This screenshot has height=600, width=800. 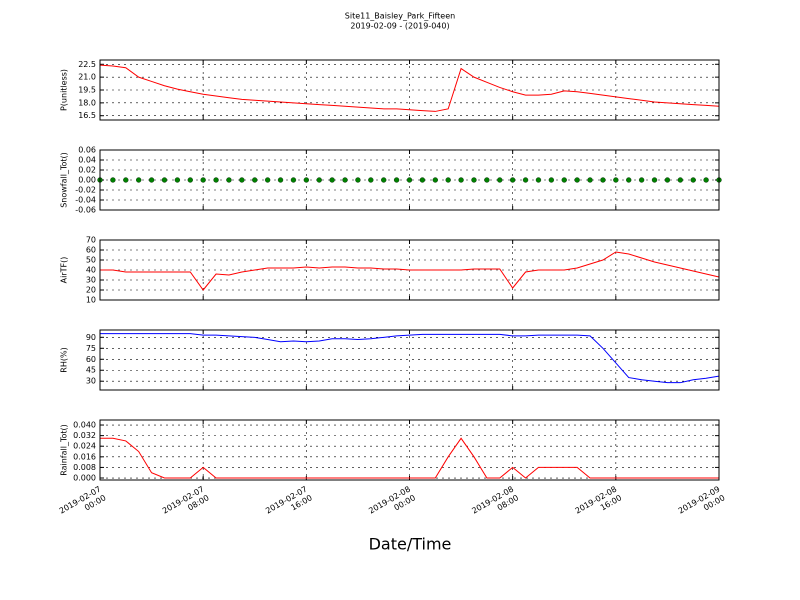 I want to click on y-tick-label: 18.0, so click(x=87, y=102).